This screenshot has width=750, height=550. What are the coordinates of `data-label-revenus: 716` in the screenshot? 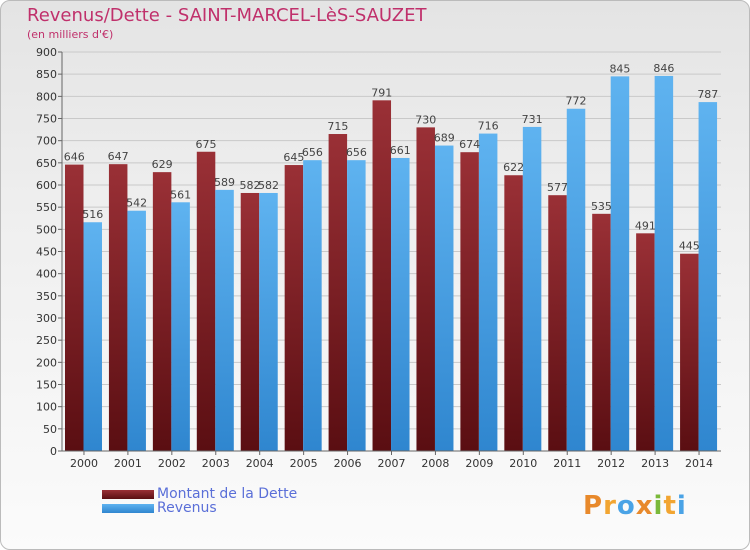 It's located at (488, 126).